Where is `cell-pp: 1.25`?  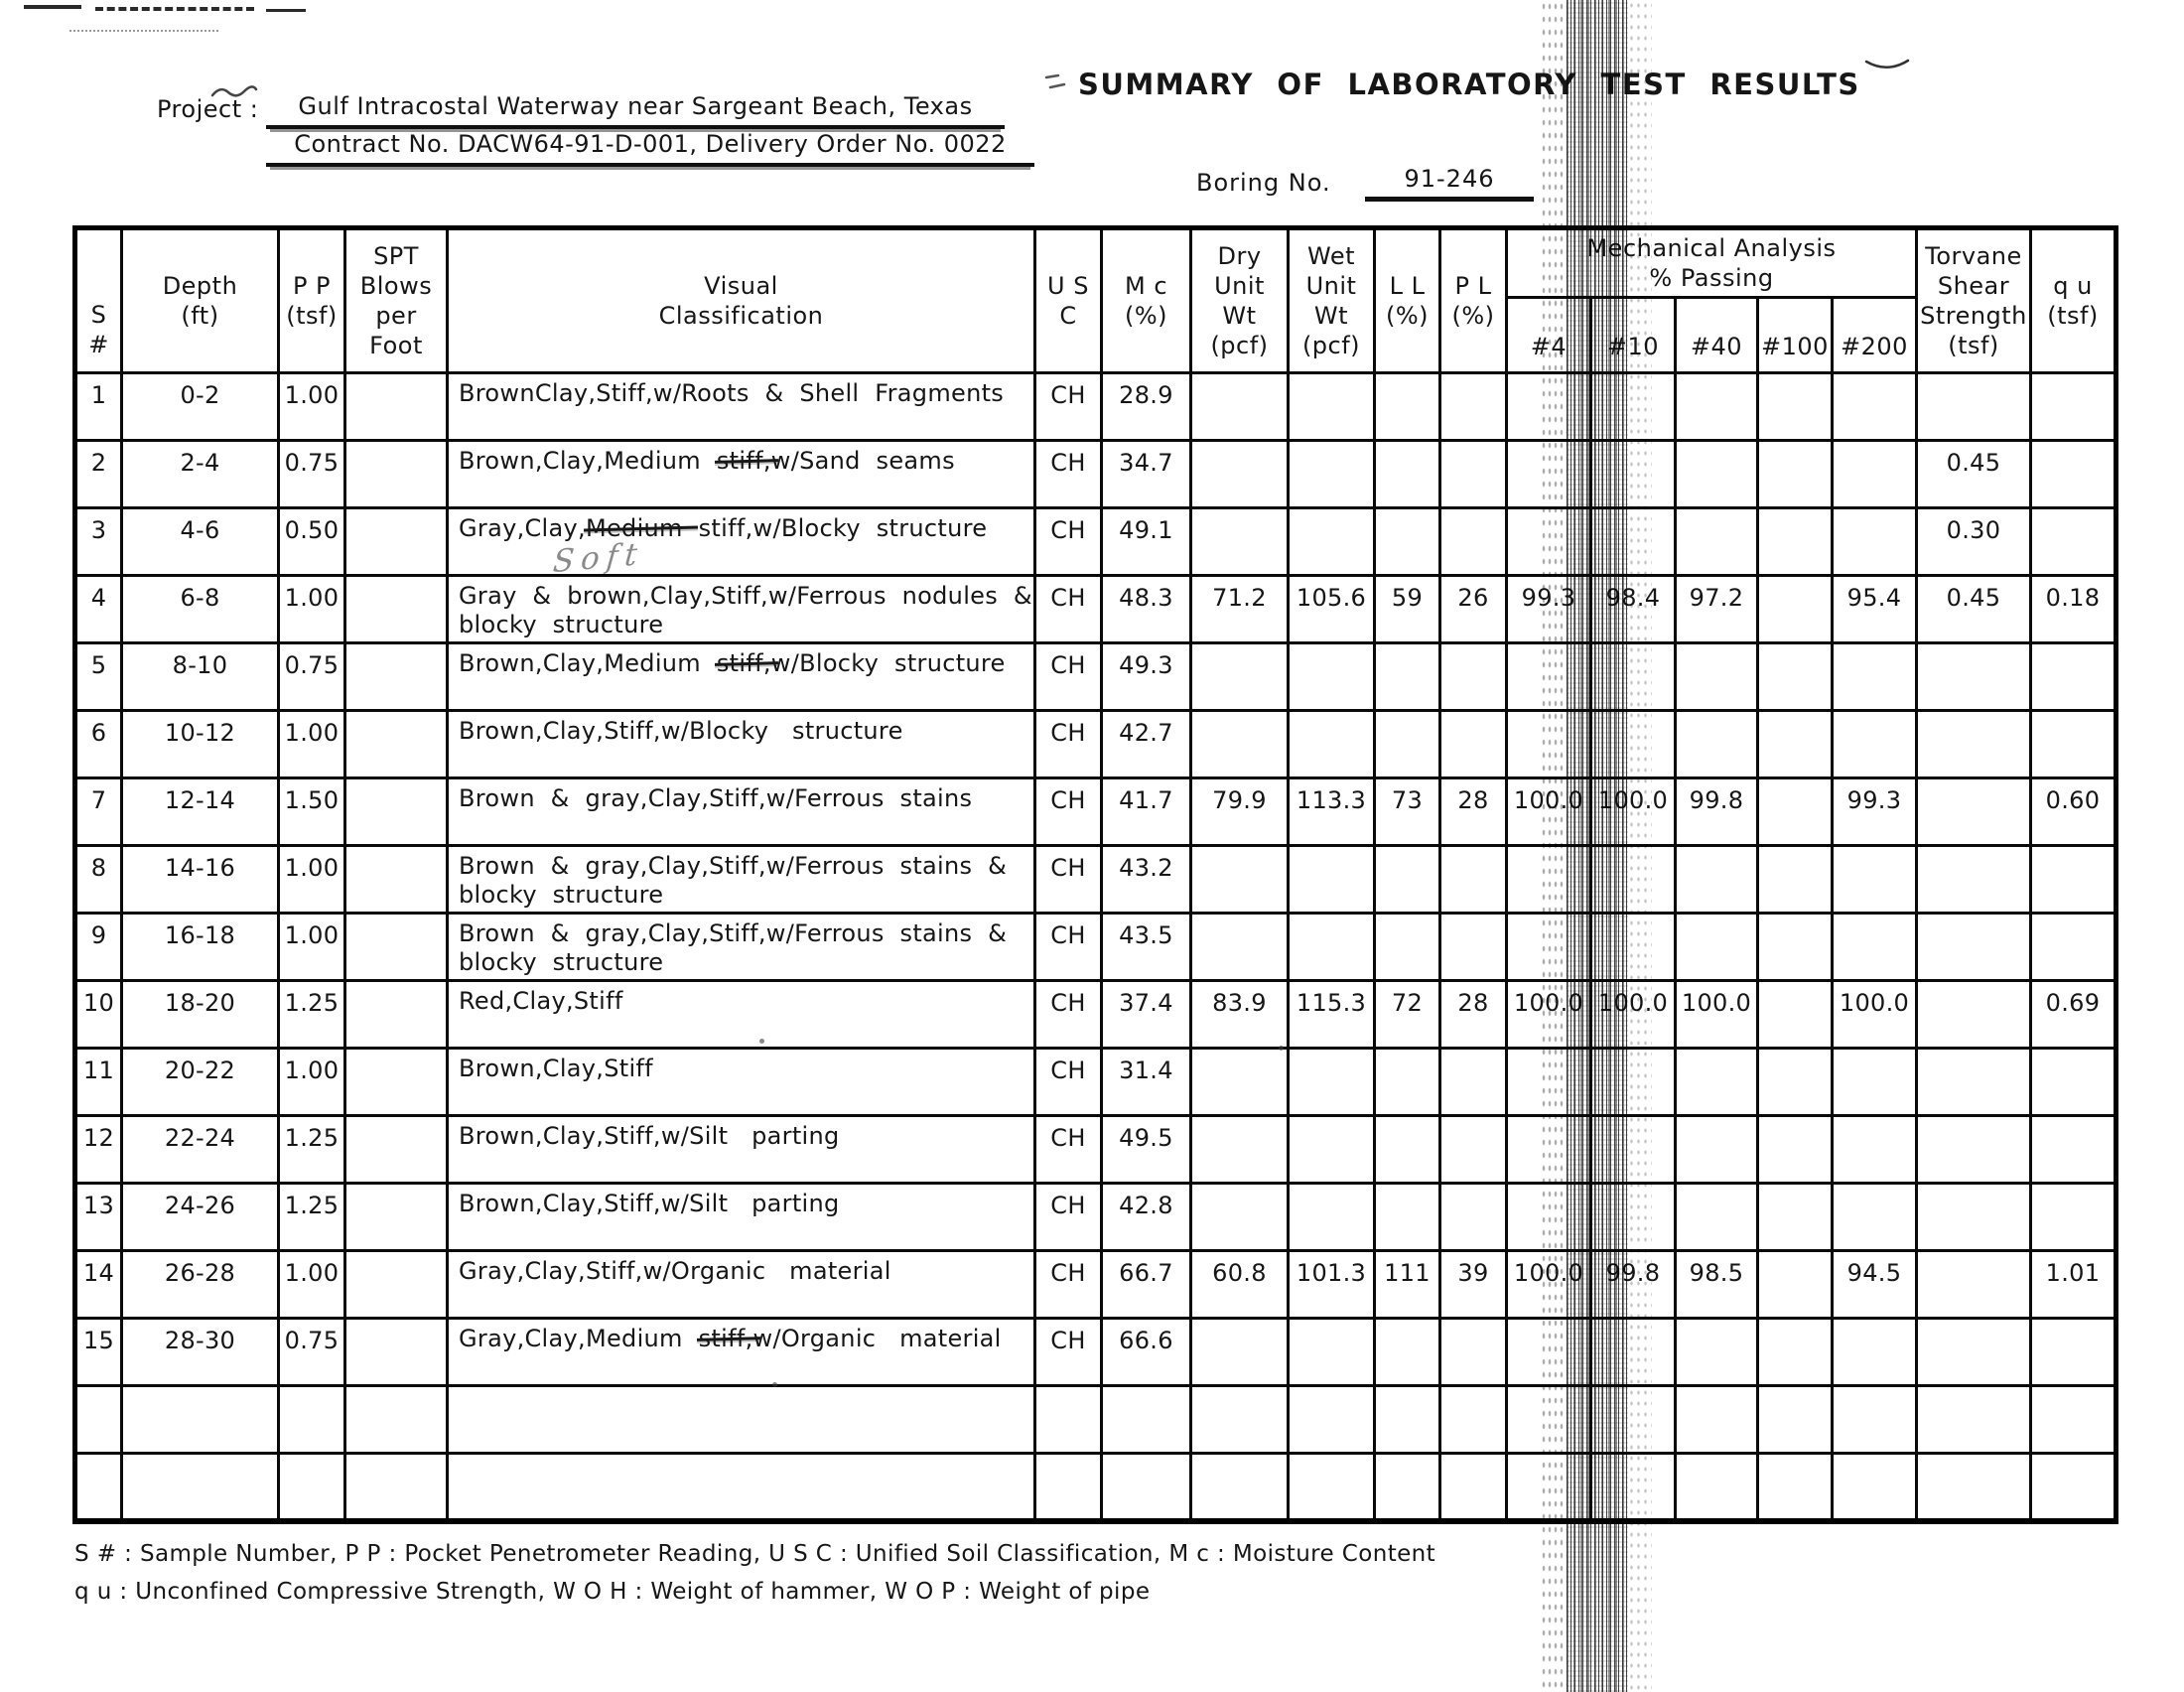
cell-pp: 1.25 is located at coordinates (311, 1217).